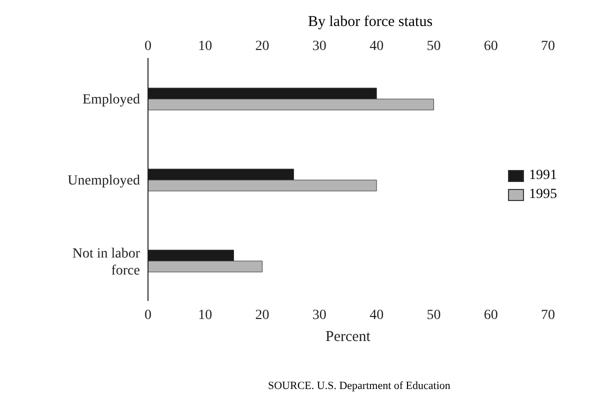 This screenshot has height=411, width=616. Describe the element at coordinates (205, 315) in the screenshot. I see `x-tick-label: 10` at that location.